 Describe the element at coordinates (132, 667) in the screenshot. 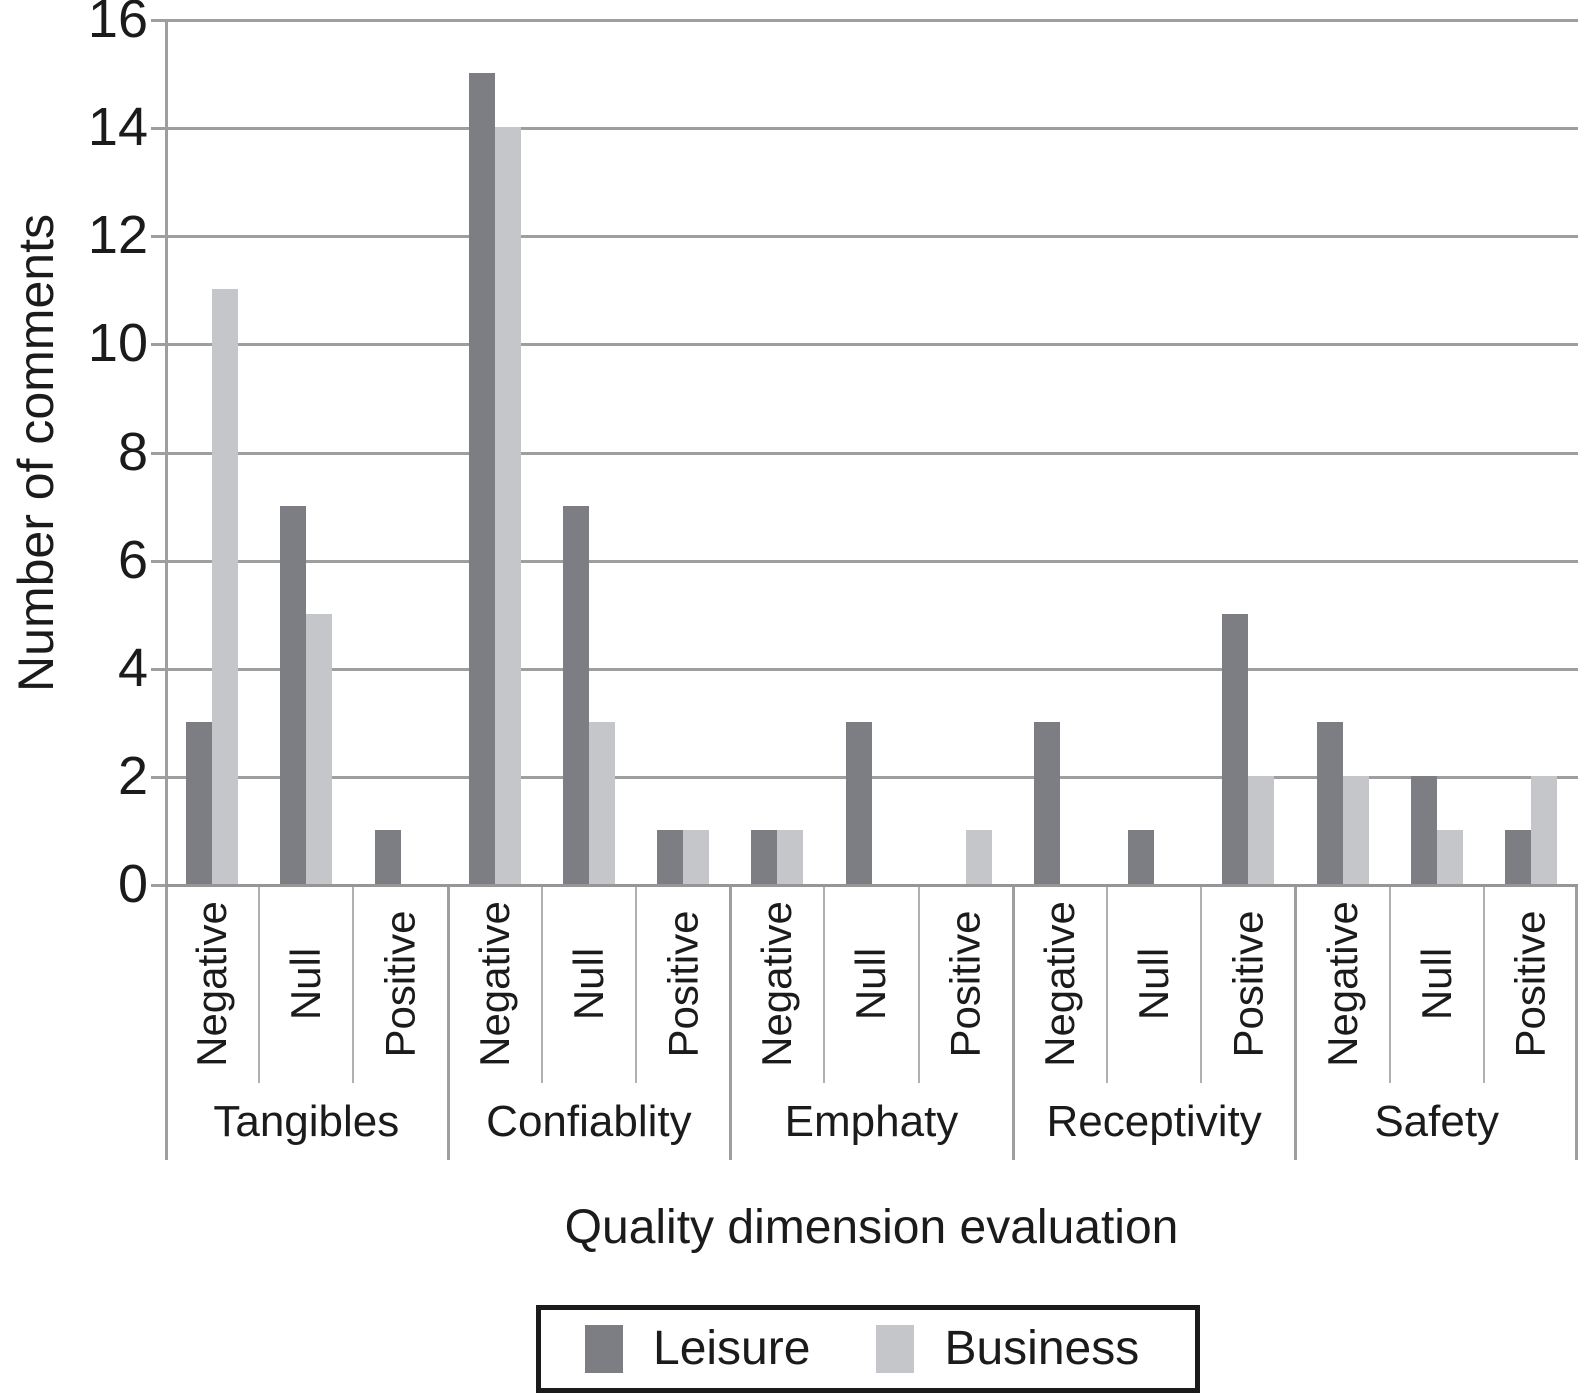

I see `y-tick-label-4: 4` at that location.